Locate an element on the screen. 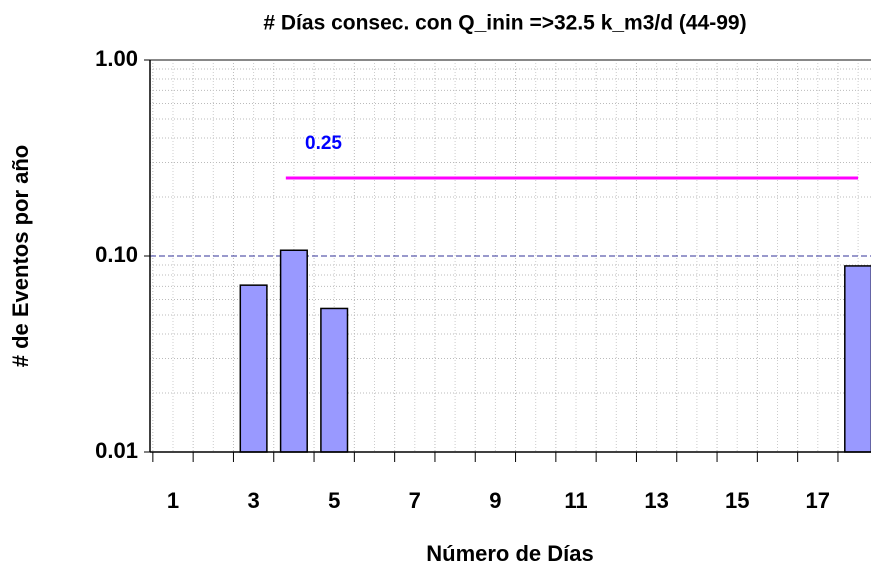  y-axis-label: # de Eventos por año is located at coordinates (20, 256).